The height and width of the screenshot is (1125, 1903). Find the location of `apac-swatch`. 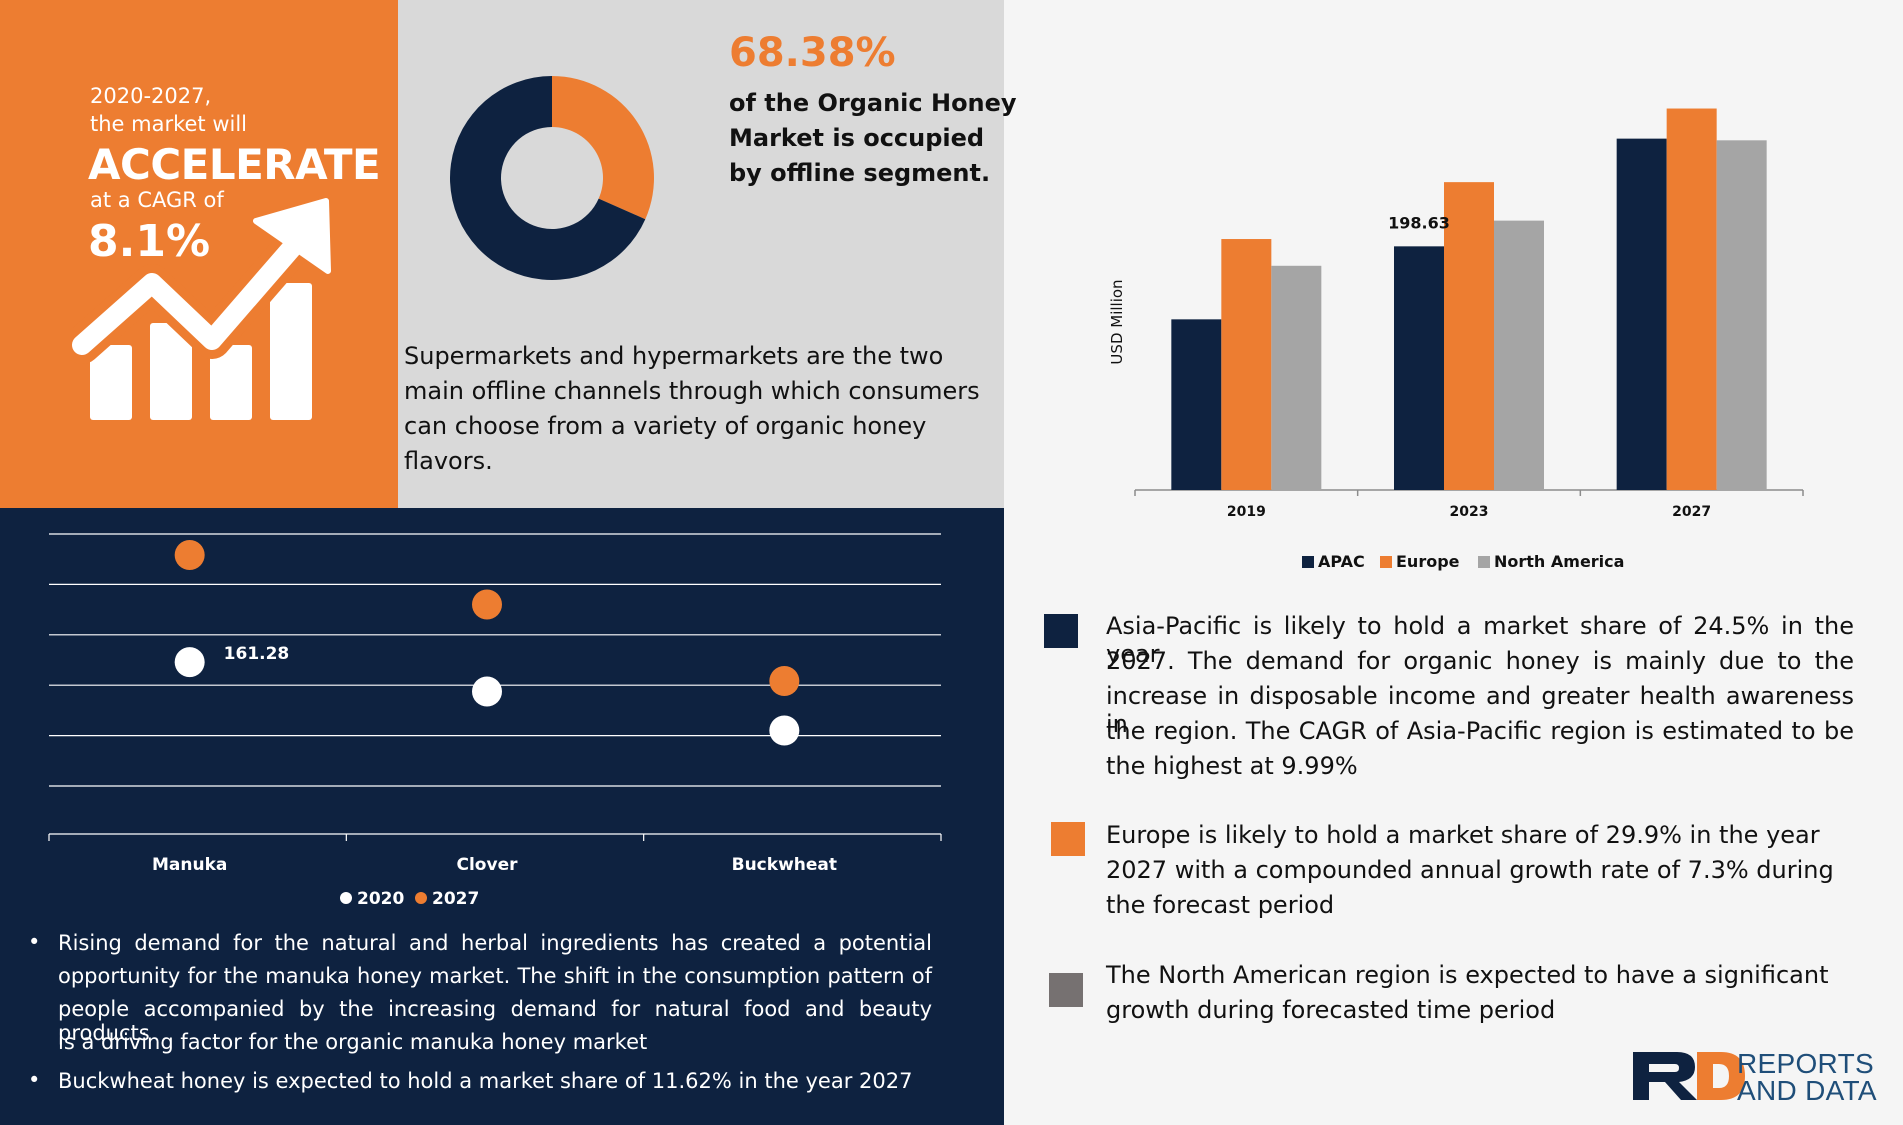

apac-swatch is located at coordinates (1061, 631).